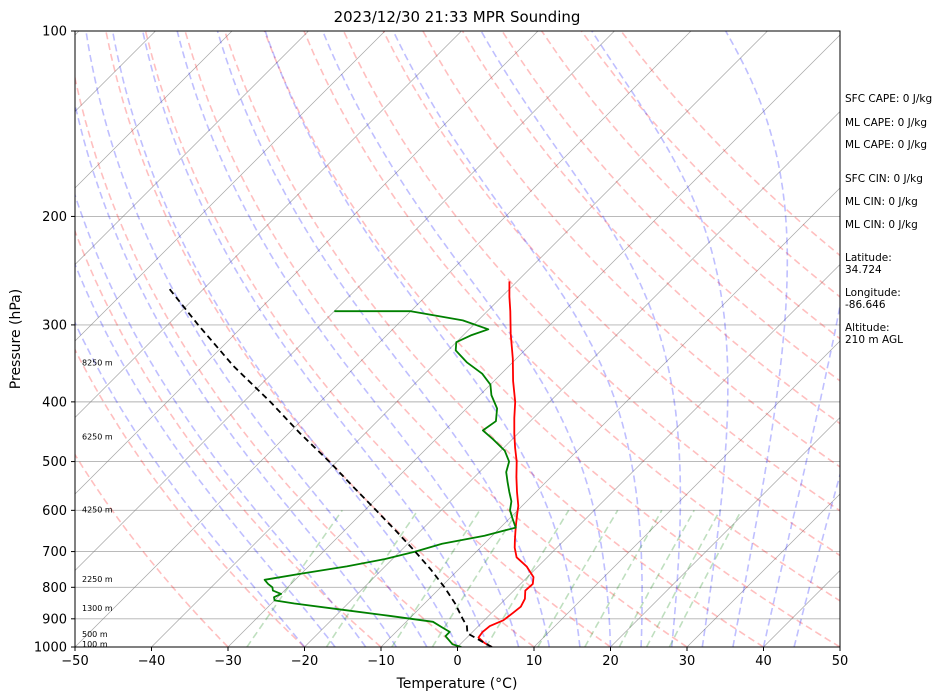 The height and width of the screenshot is (700, 947). What do you see at coordinates (54, 217) in the screenshot?
I see `y-tick-label: 200` at bounding box center [54, 217].